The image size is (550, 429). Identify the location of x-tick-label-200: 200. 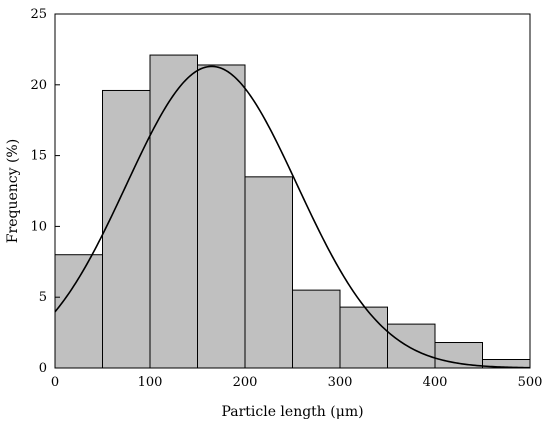
(245, 382).